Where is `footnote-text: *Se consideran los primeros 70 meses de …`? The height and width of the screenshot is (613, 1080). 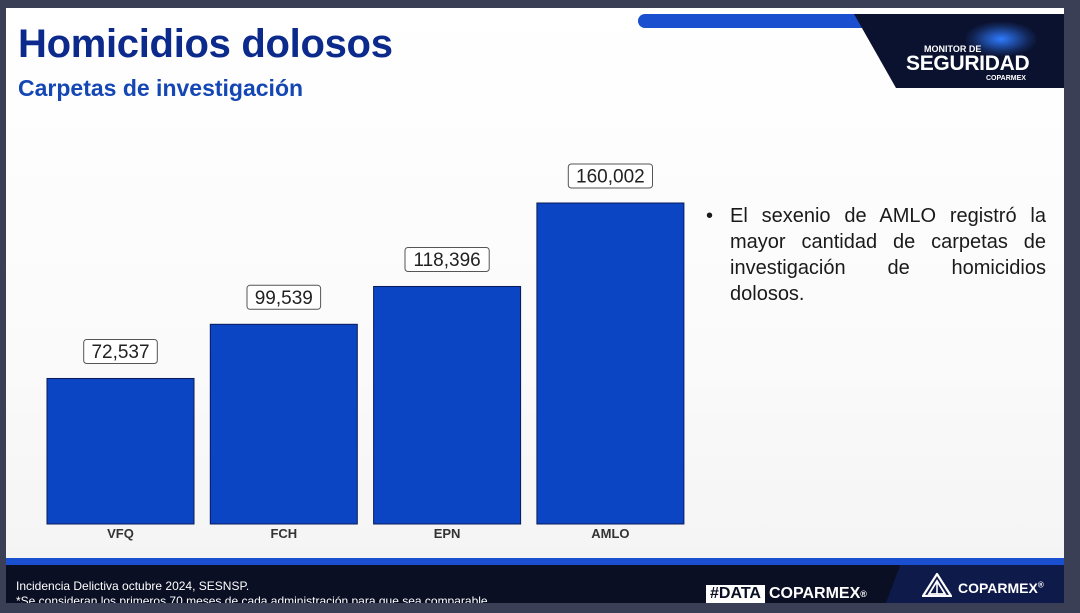
footnote-text: *Se consideran los primeros 70 meses de … is located at coordinates (253, 598).